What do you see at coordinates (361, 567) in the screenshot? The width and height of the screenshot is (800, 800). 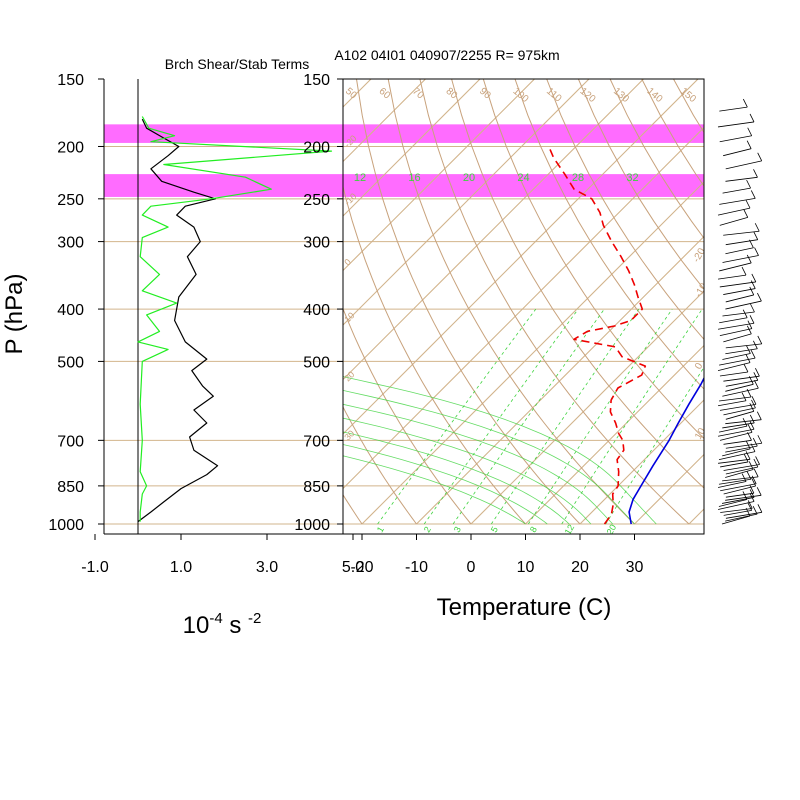 I see `right-x-tick-label: -20` at bounding box center [361, 567].